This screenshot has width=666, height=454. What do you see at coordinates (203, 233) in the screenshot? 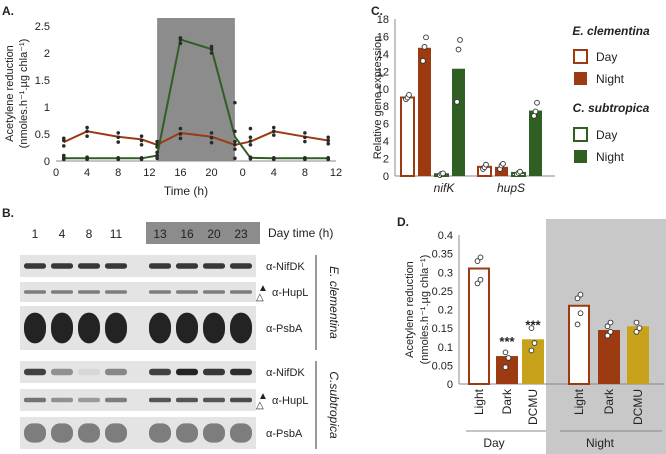
I see `blot-dark-header` at bounding box center [203, 233].